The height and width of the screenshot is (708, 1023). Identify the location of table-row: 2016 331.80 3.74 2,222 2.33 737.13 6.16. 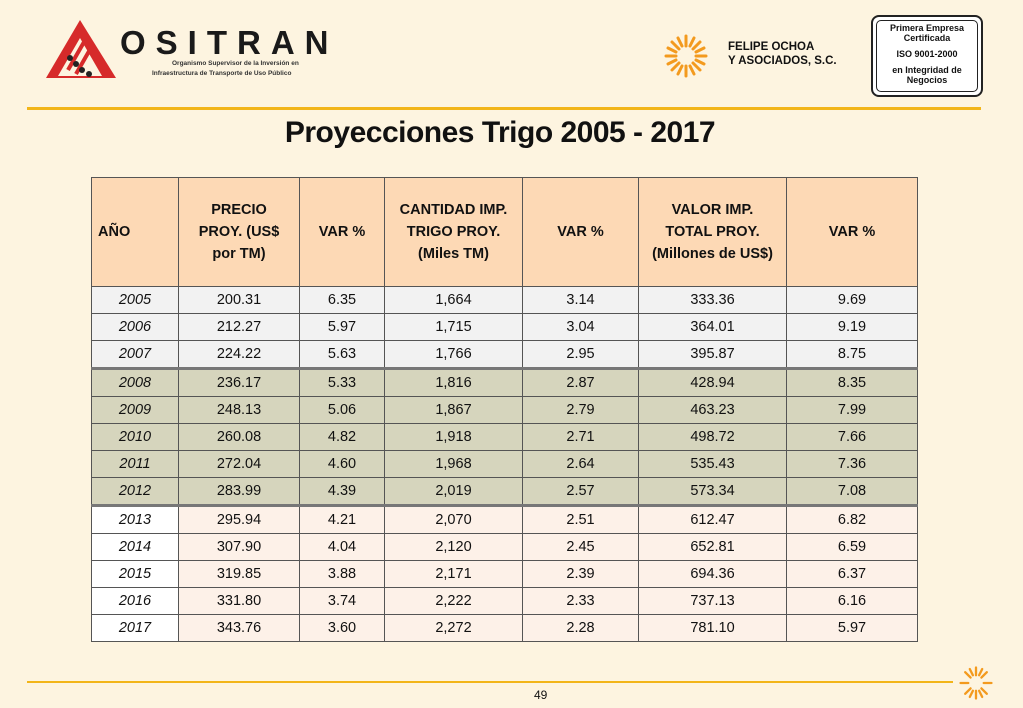
(504, 601).